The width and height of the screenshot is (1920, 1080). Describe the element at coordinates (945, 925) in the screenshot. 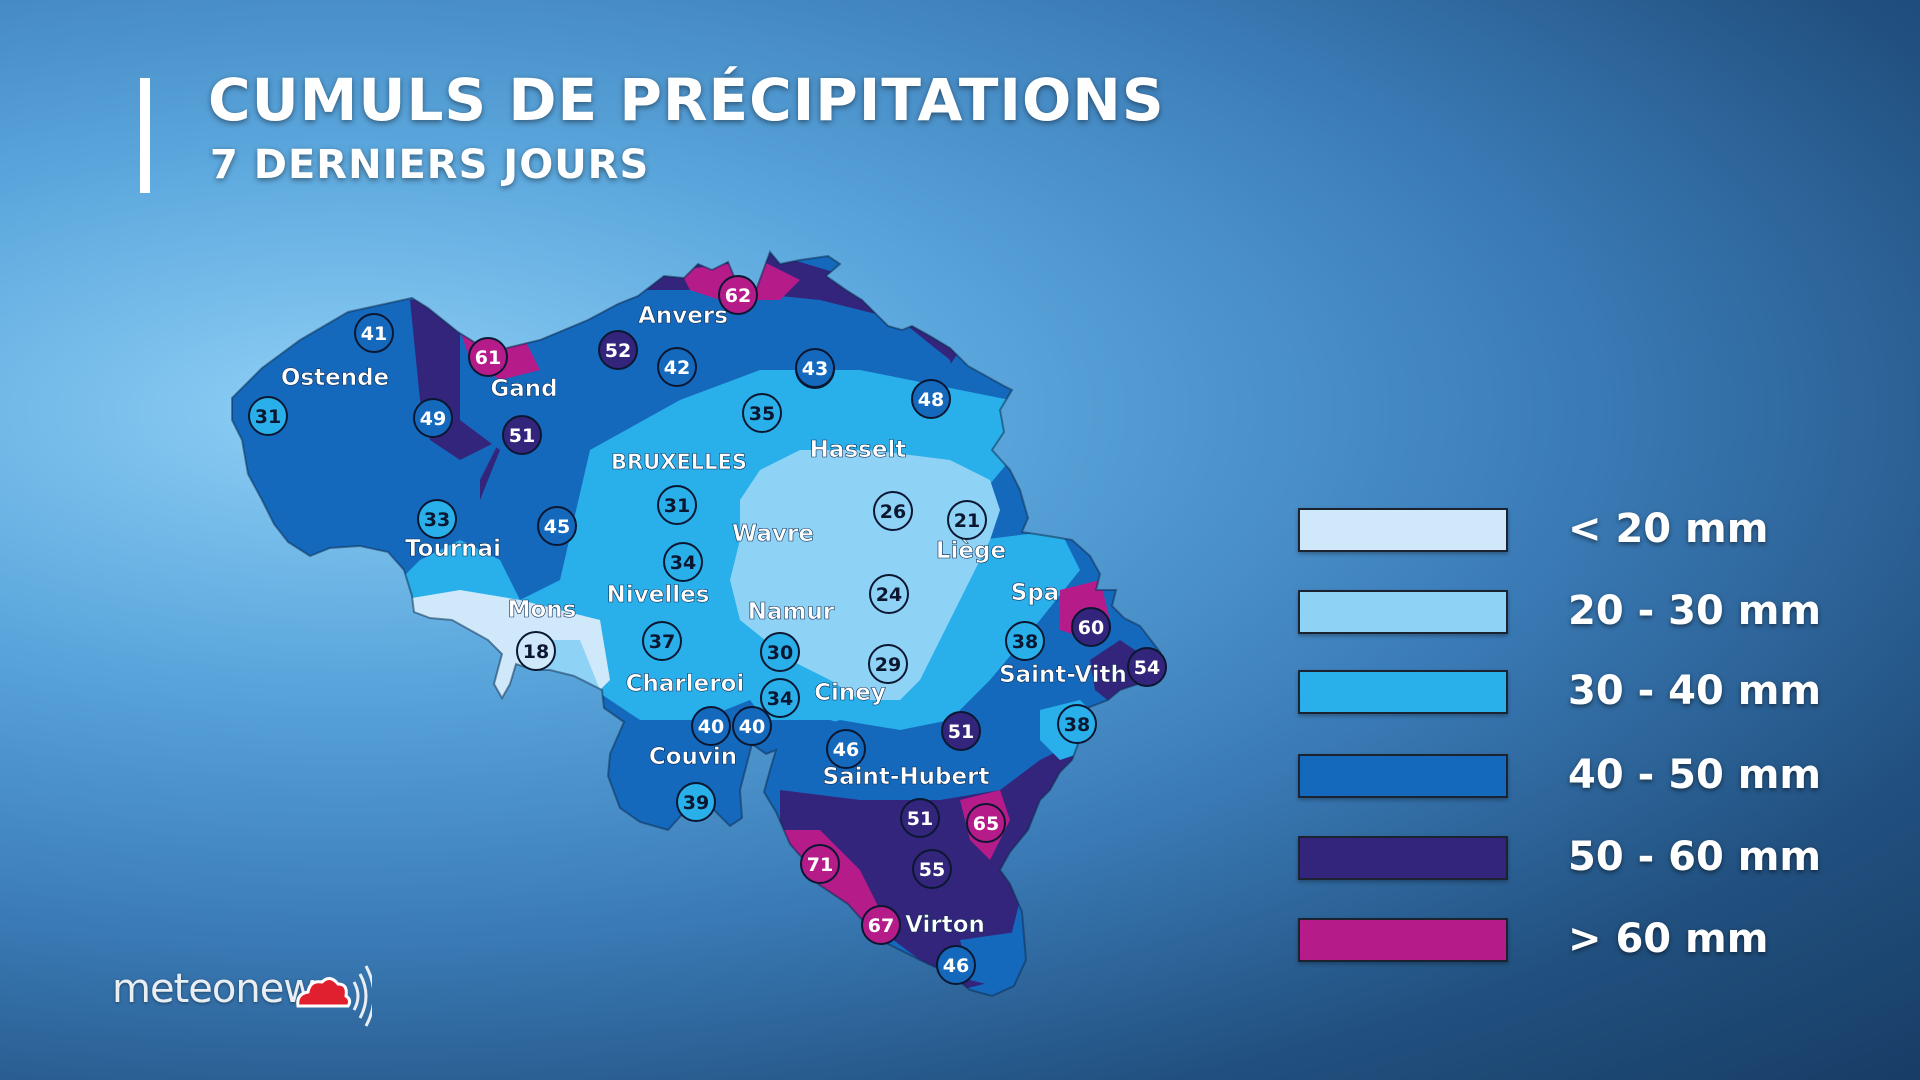

I see `city-label: Virton` at that location.